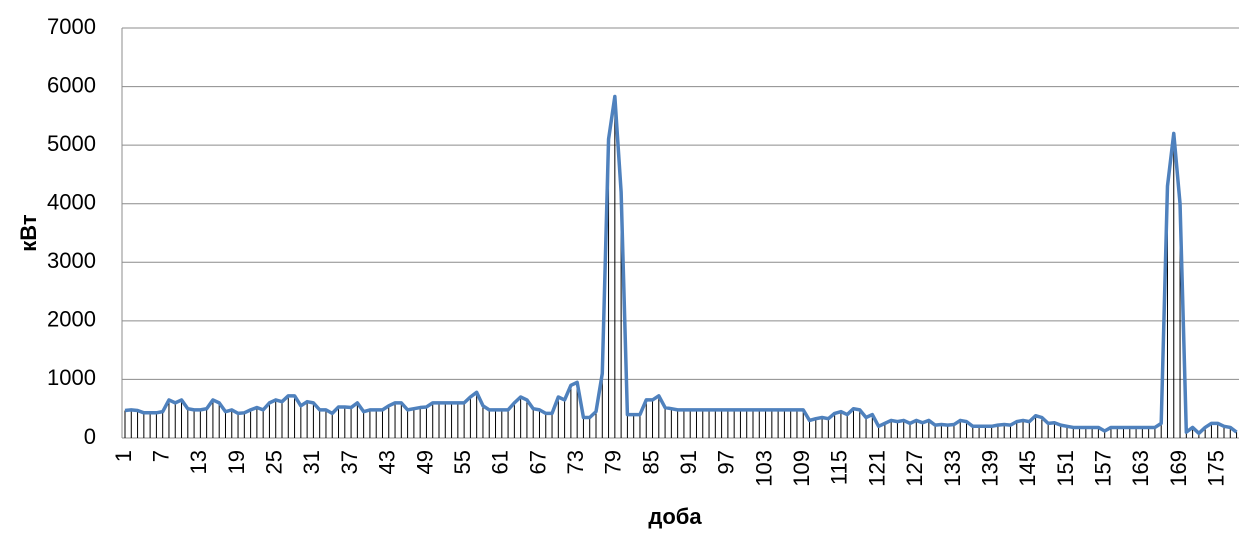  I want to click on x-tick-label: 1, so click(123, 456).